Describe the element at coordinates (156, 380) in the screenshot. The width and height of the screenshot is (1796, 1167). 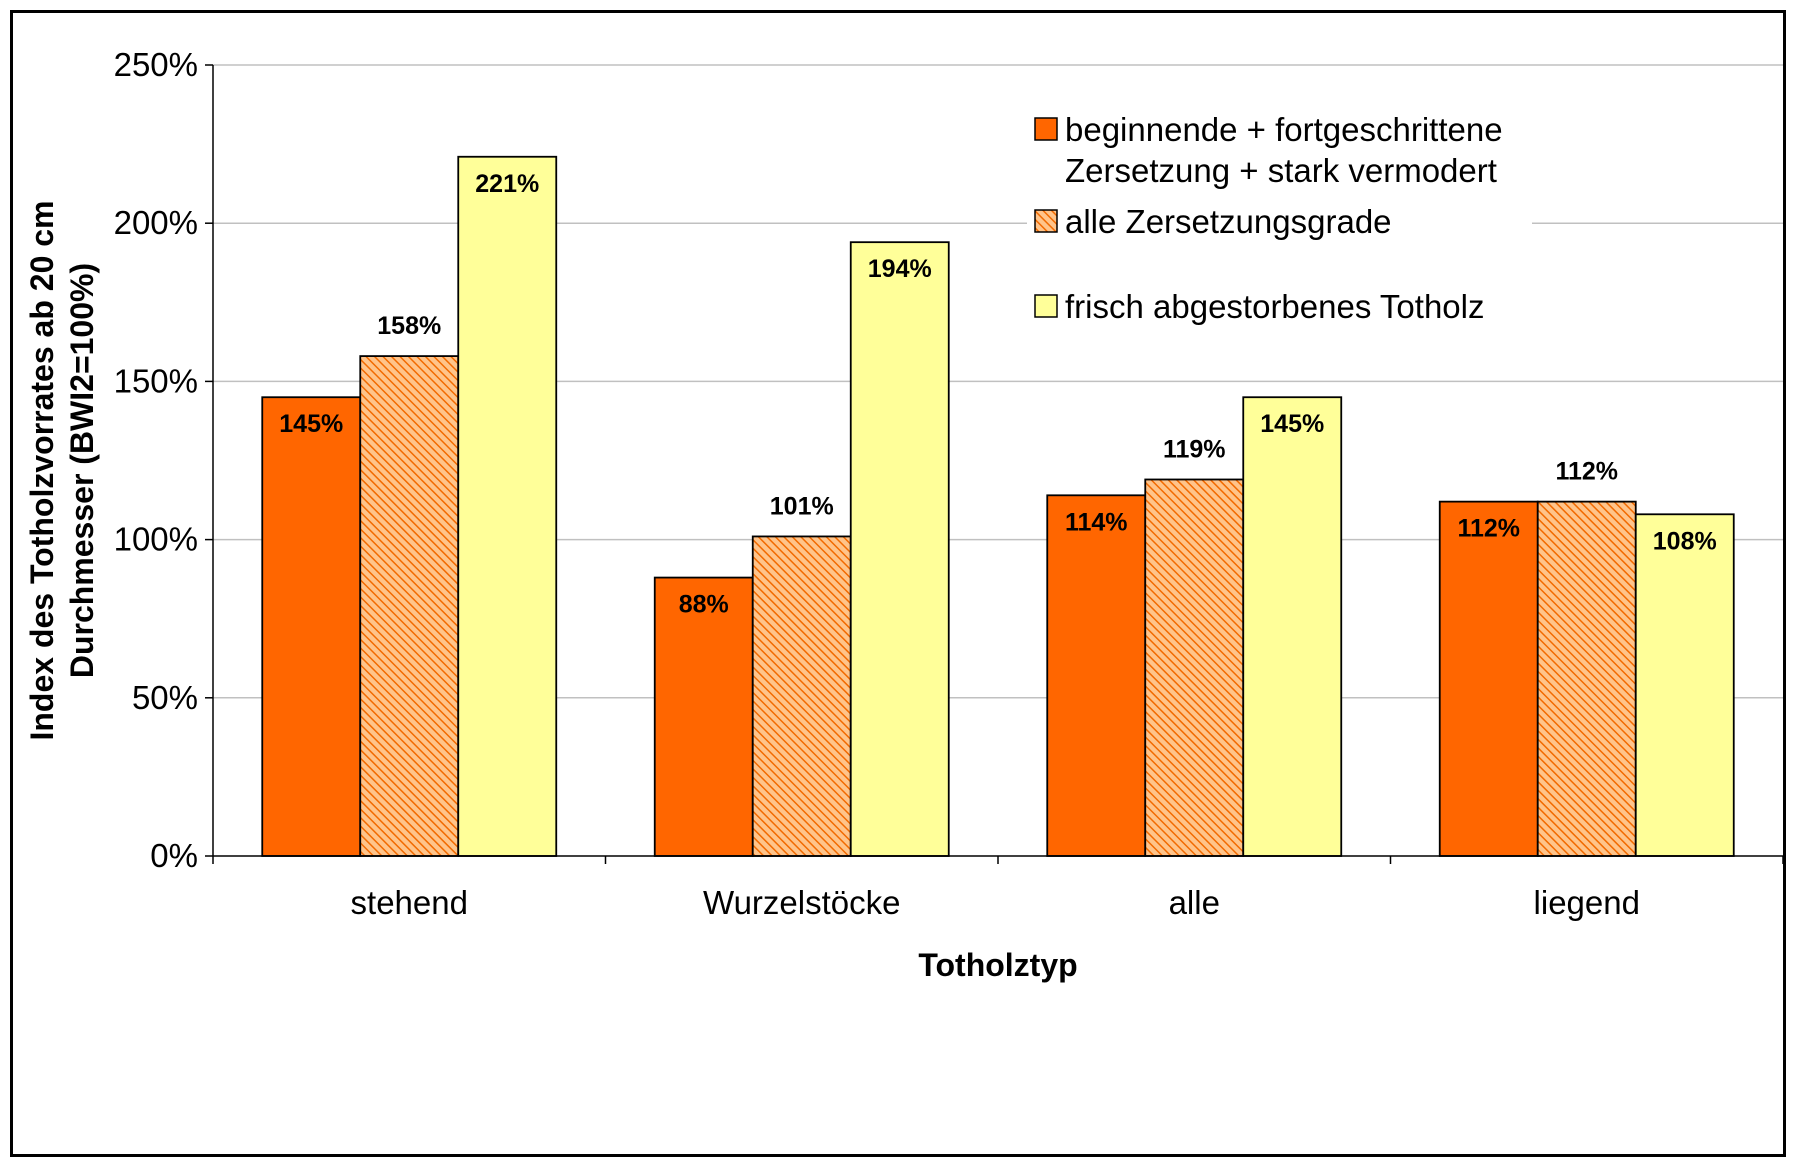
I see `y-tick-label: 150%` at that location.